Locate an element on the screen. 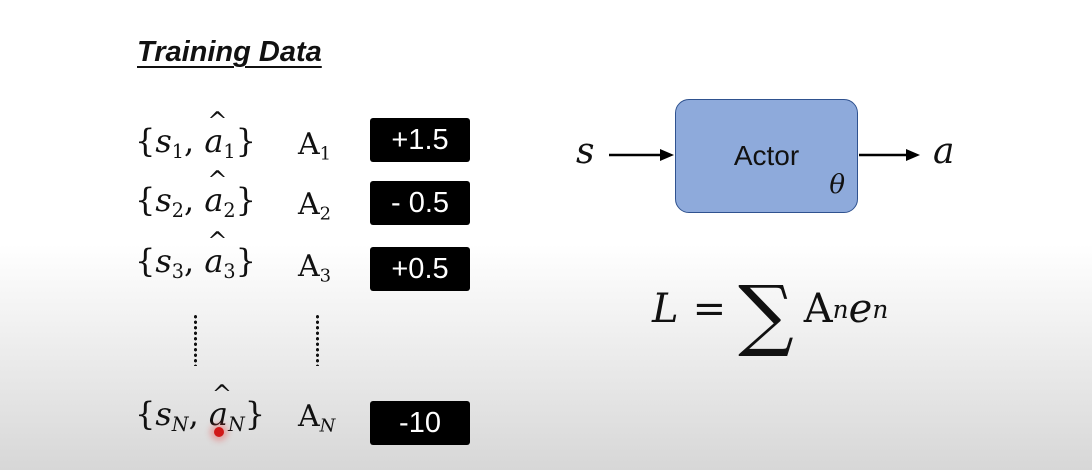 The image size is (1092, 470). vertical-ellipsis-advantages is located at coordinates (317, 340).